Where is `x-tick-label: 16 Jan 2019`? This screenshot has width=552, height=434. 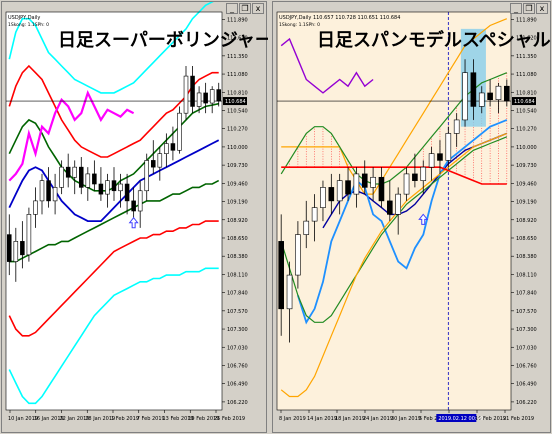
x-tick-label: 16 Jan 2019 is located at coordinates (49, 419).